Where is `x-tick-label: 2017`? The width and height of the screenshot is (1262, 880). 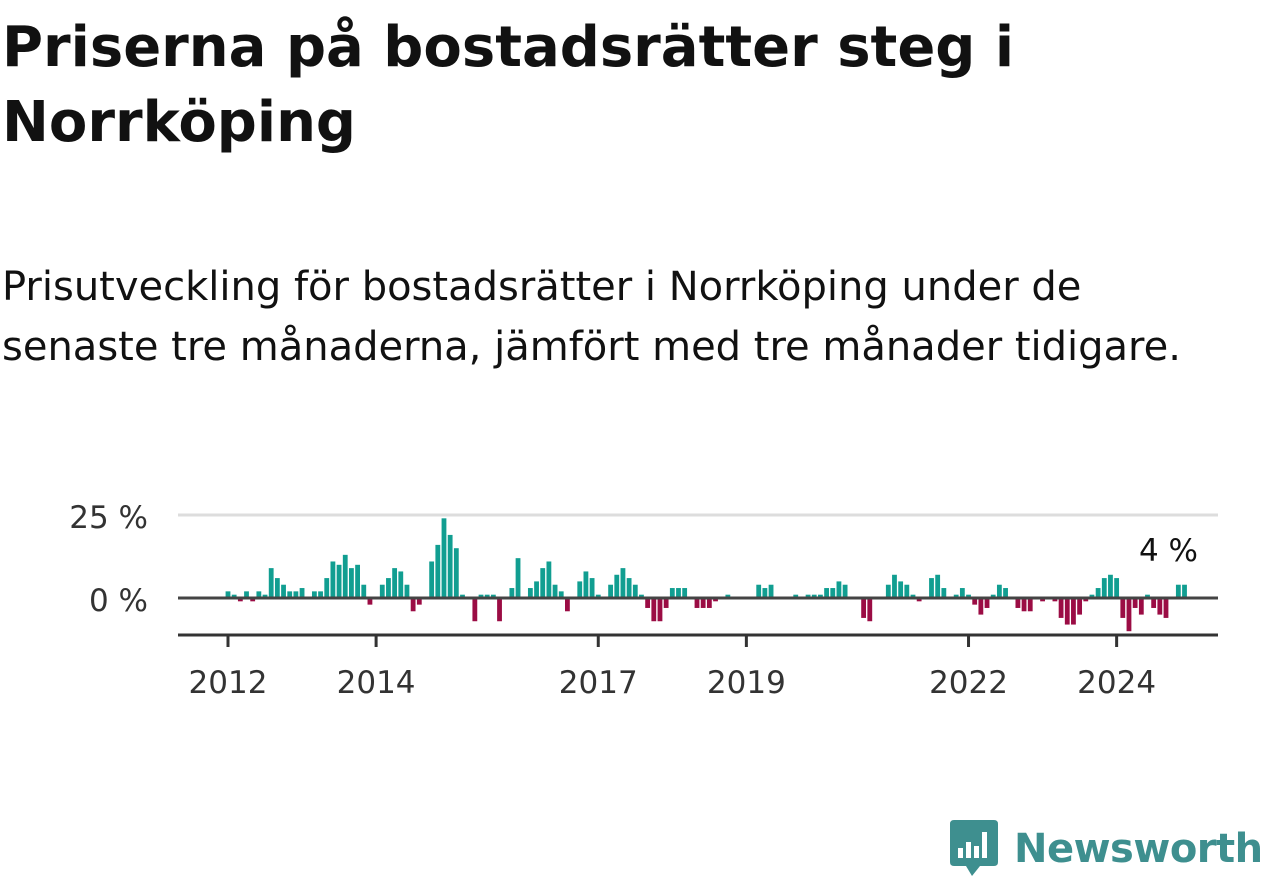 x-tick-label: 2017 is located at coordinates (598, 683).